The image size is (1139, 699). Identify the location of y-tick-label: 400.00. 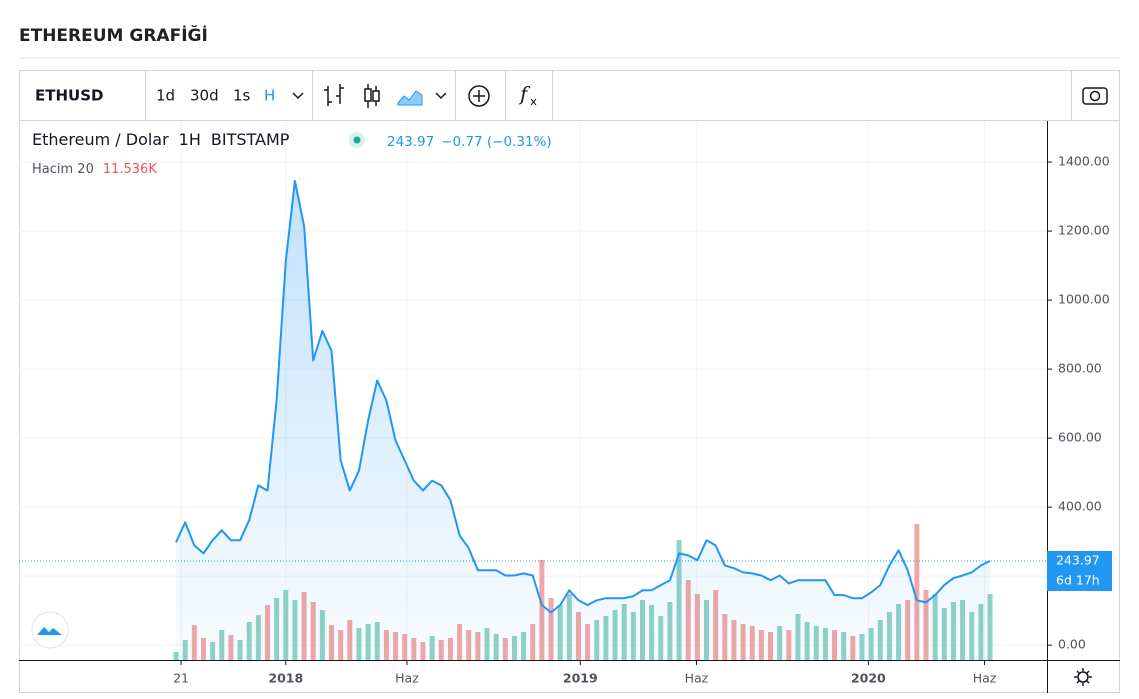
(1080, 506).